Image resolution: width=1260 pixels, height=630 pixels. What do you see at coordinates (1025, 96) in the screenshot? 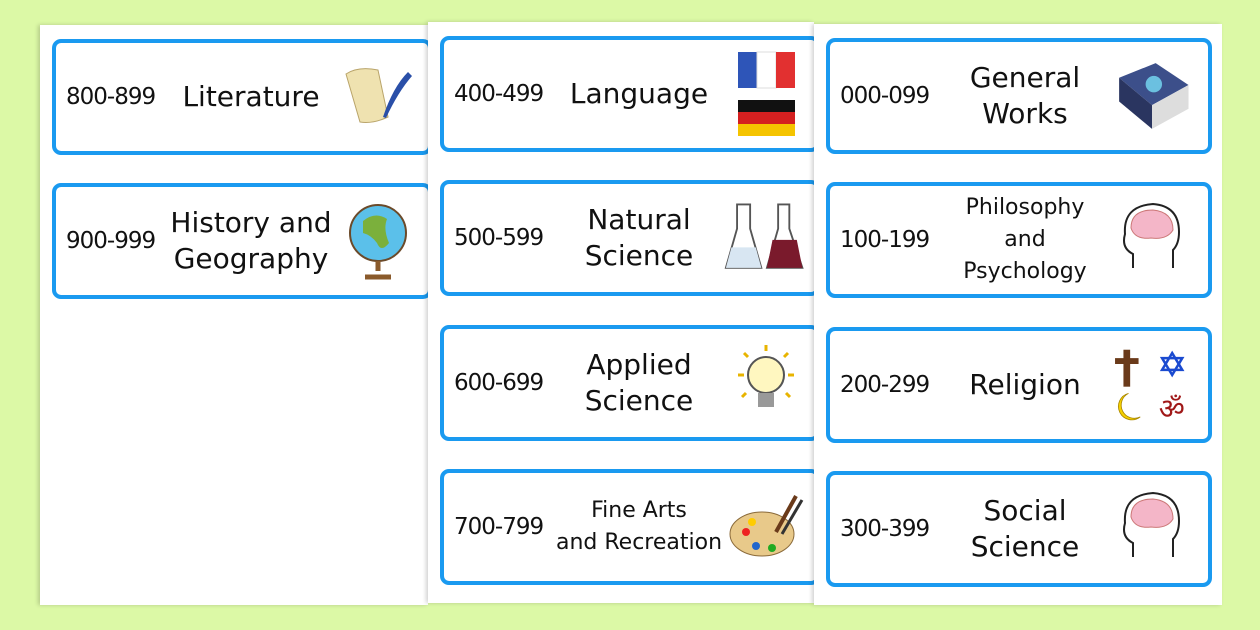
I see `class-name: General Works` at bounding box center [1025, 96].